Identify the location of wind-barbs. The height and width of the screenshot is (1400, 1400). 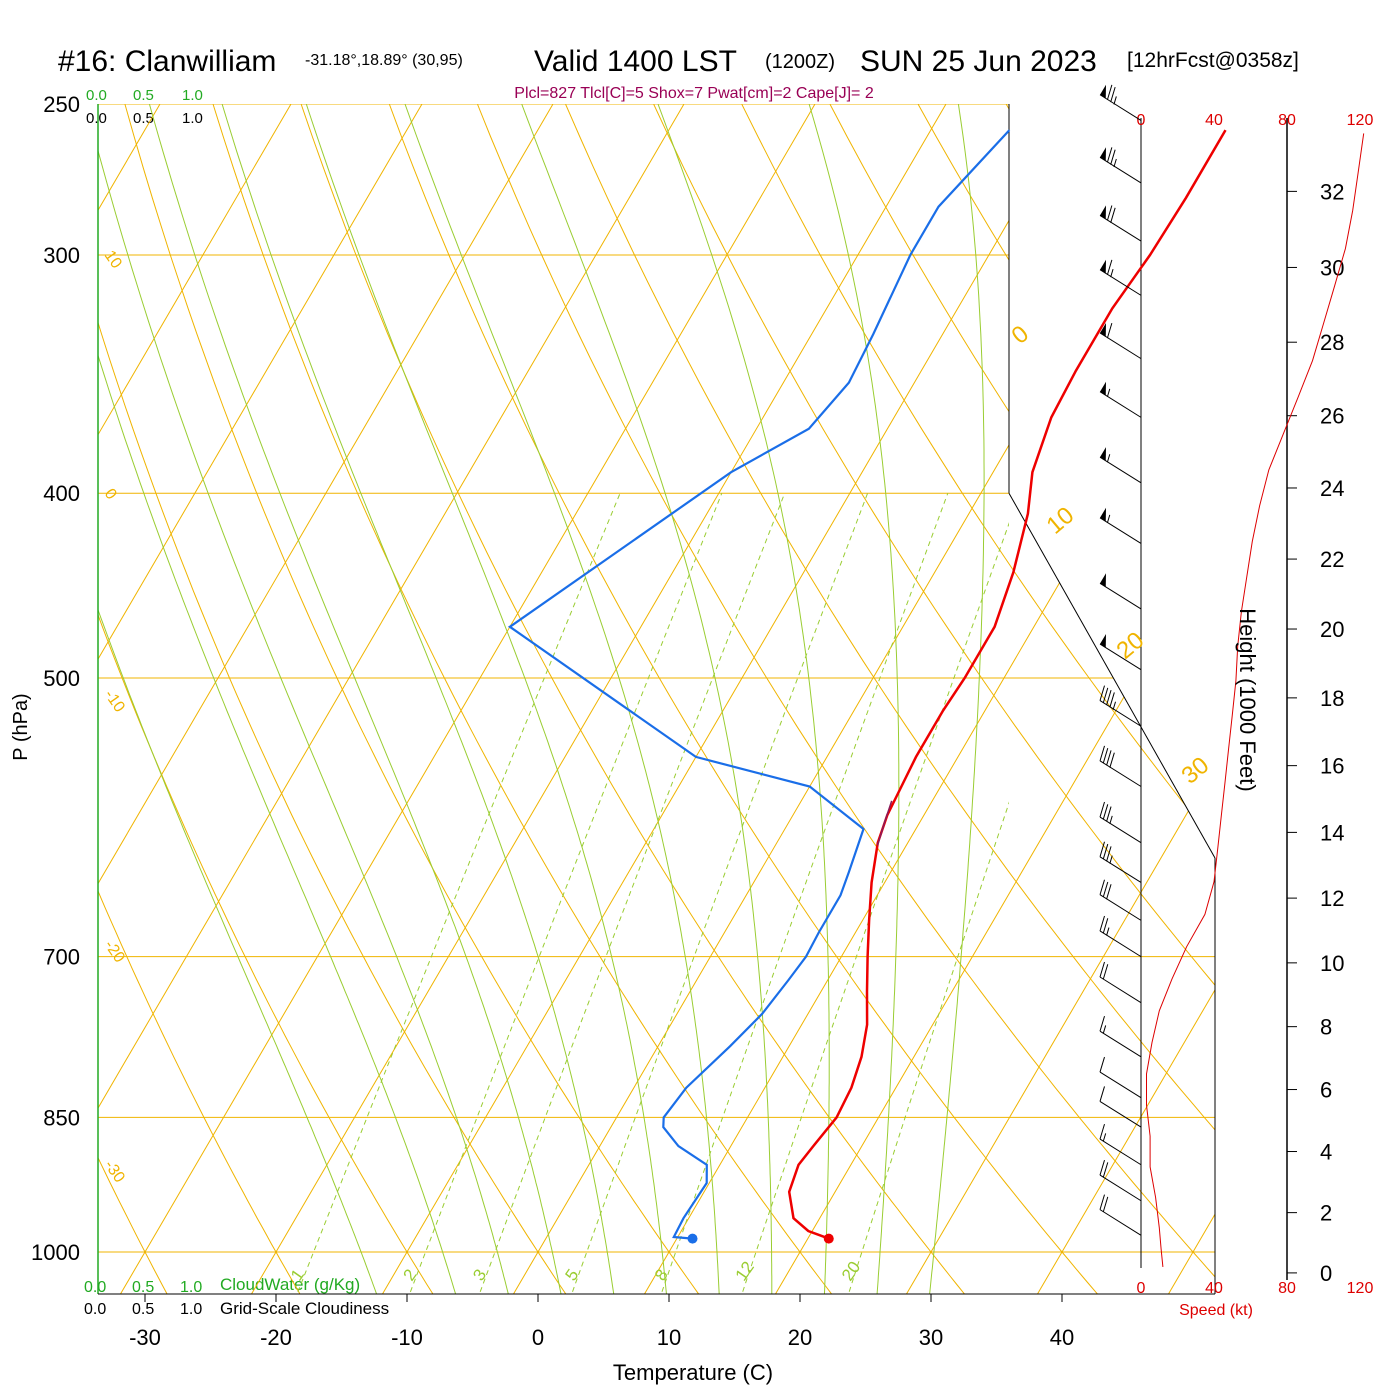
(1120, 660).